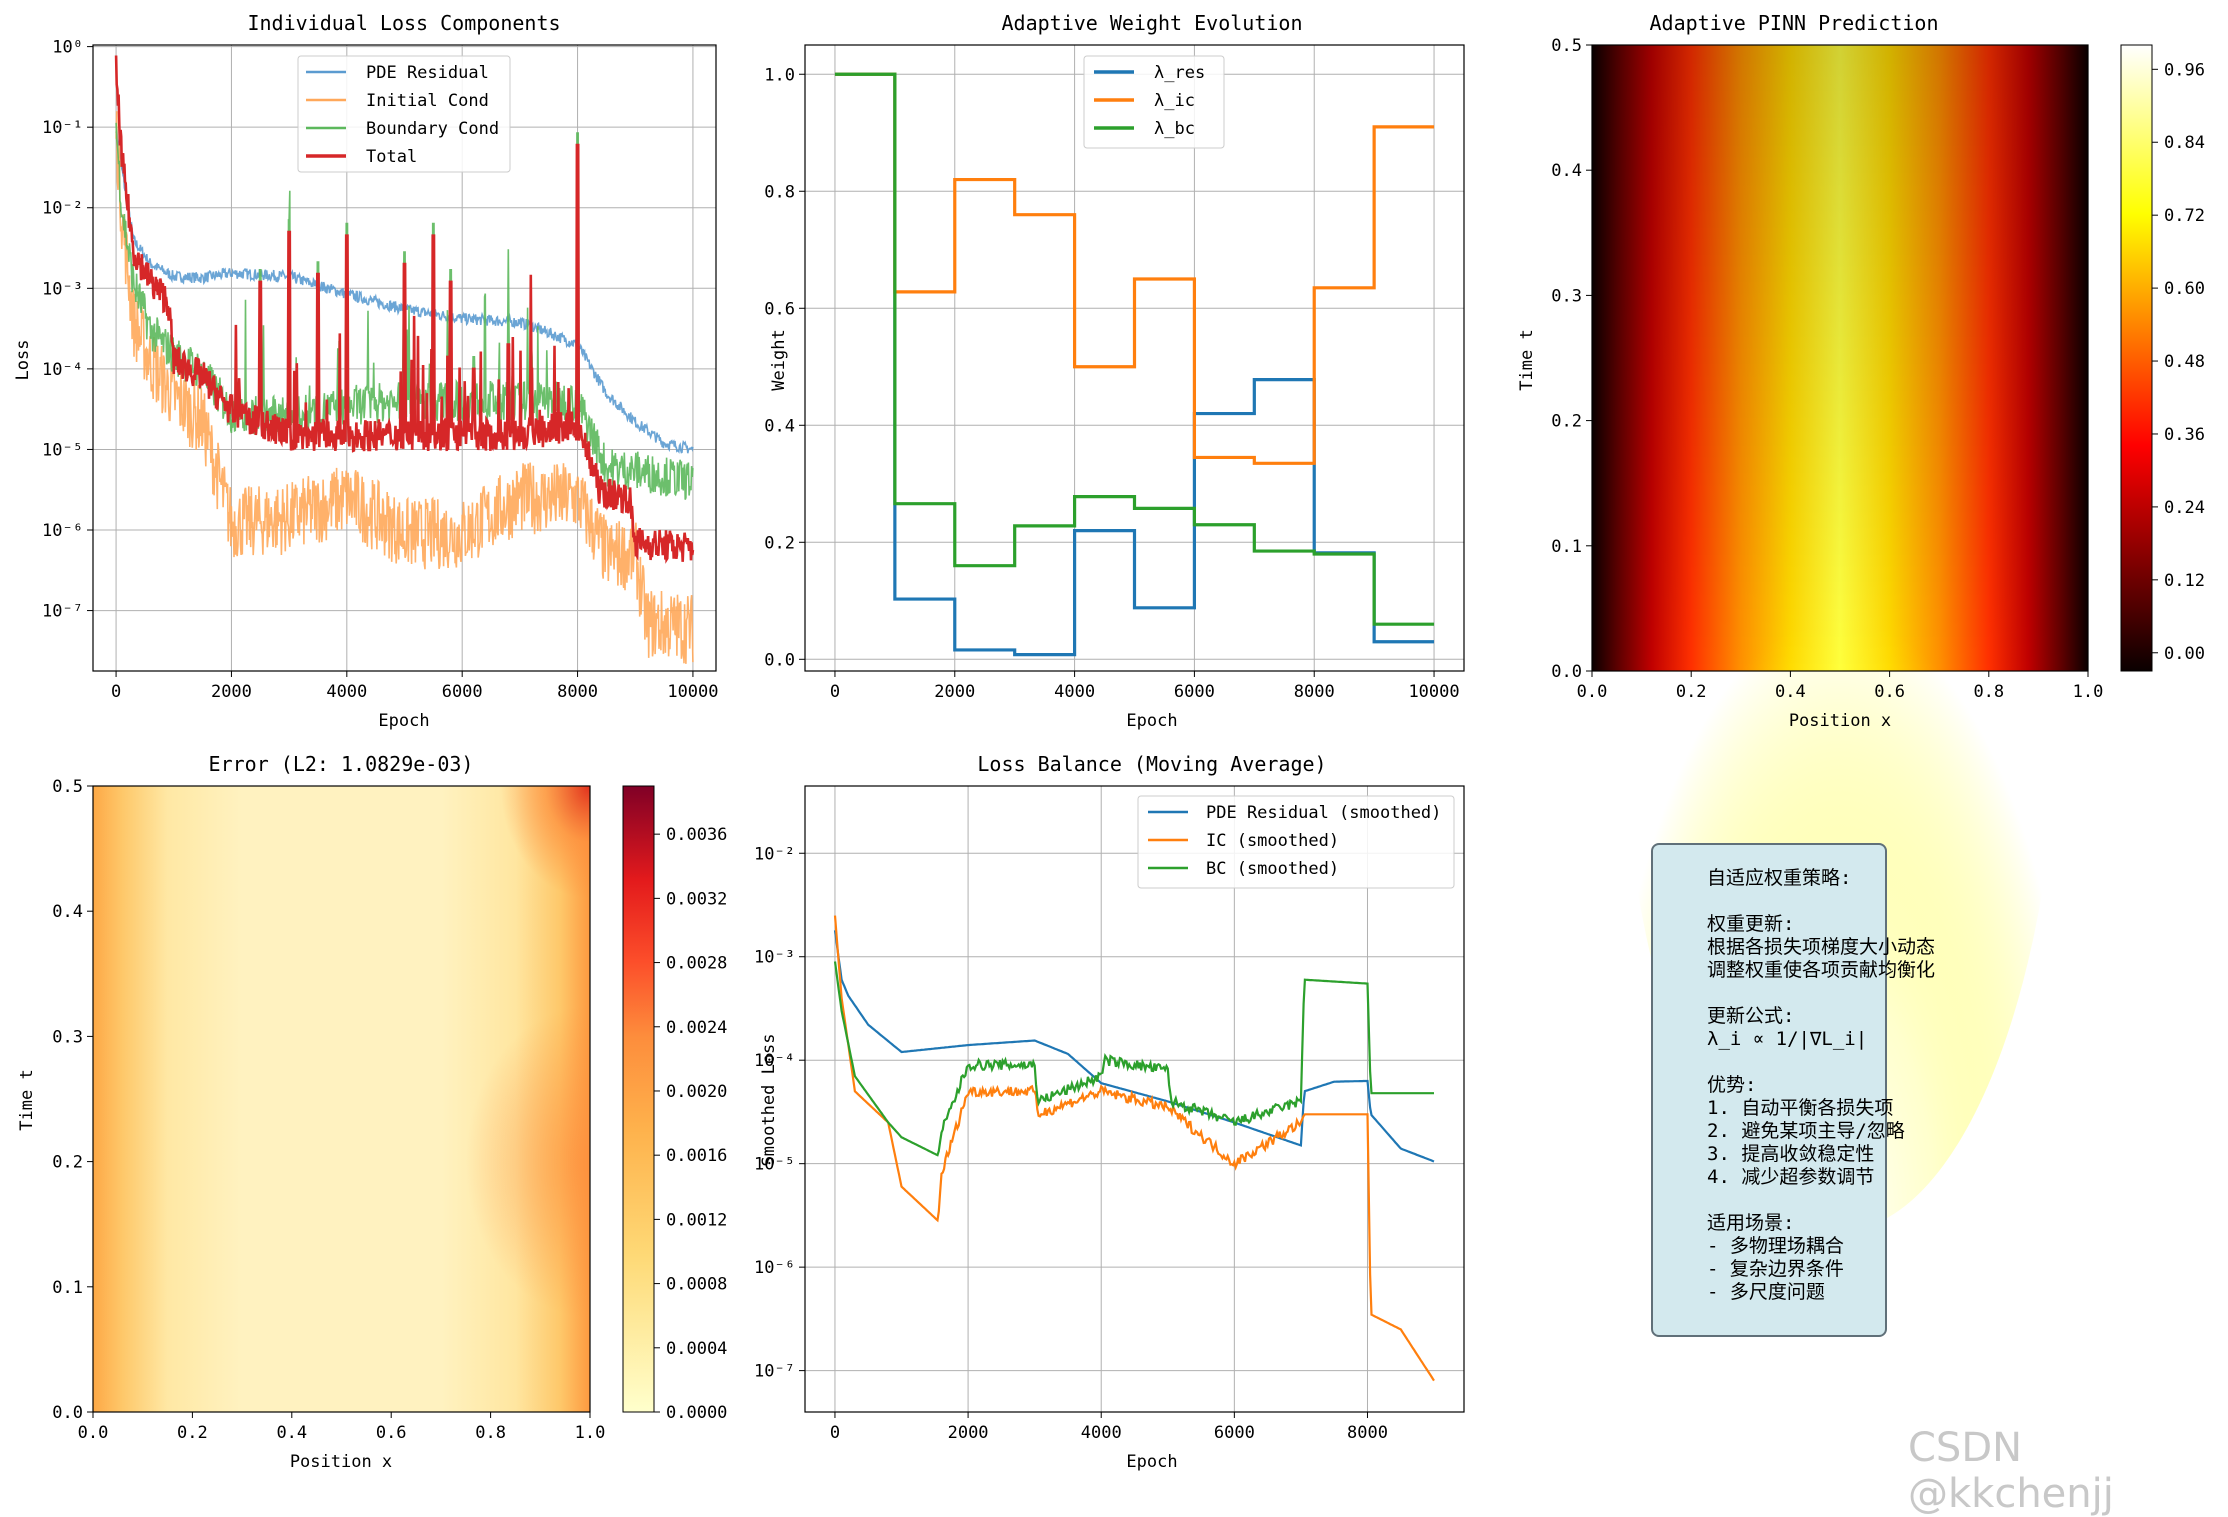  Describe the element at coordinates (1174, 101) in the screenshot. I see `legend-label: λ_ic` at that location.